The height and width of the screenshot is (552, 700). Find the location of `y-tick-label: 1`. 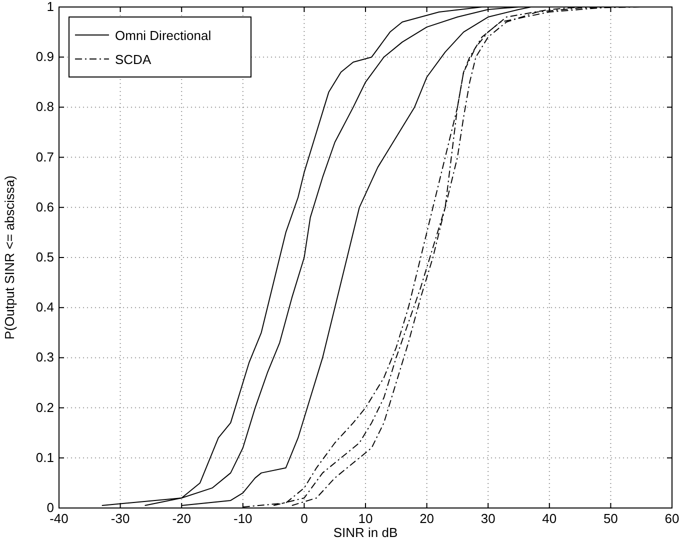

y-tick-label: 1 is located at coordinates (50, 7).